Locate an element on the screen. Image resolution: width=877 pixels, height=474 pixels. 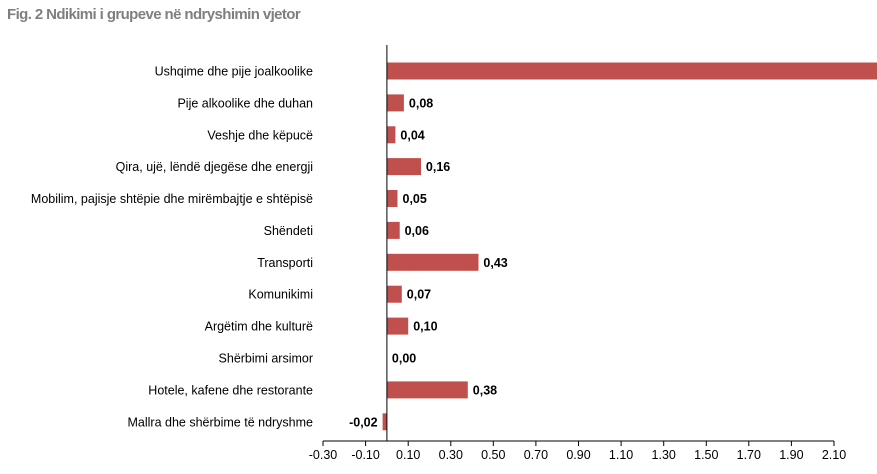
value-label-11: -0,02 is located at coordinates (363, 422).